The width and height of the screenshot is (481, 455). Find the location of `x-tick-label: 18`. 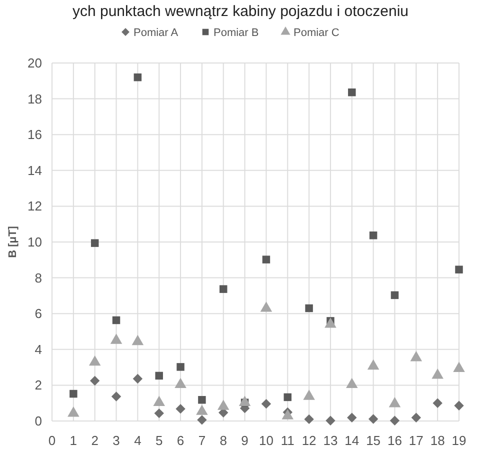

x-tick-label: 18 is located at coordinates (437, 440).